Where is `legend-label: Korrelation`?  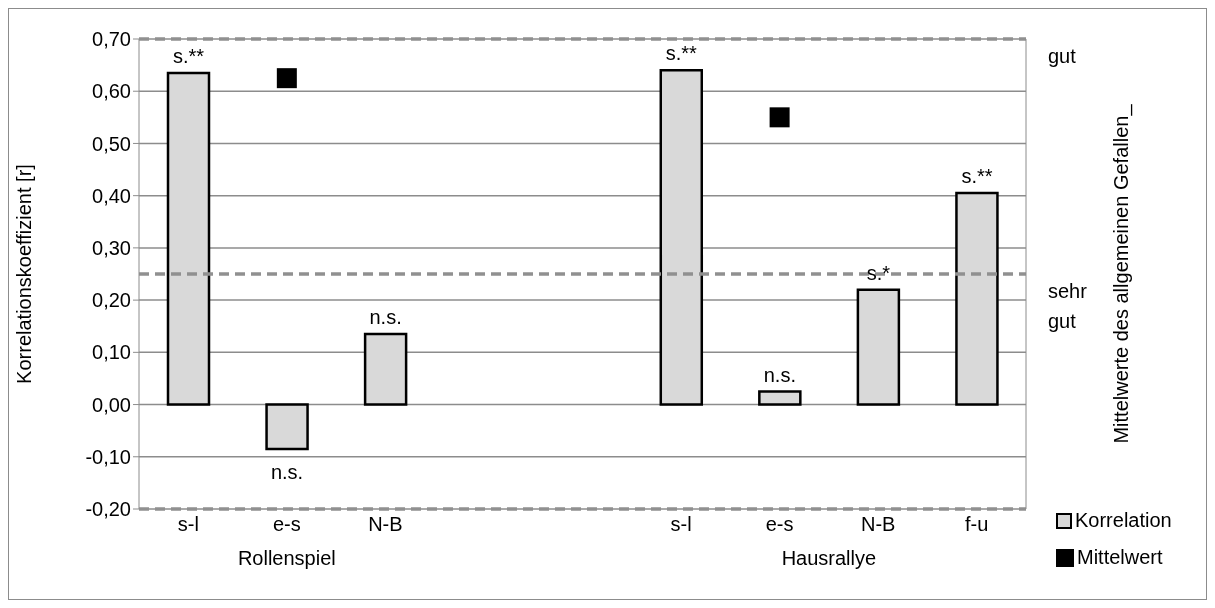 legend-label: Korrelation is located at coordinates (1123, 520).